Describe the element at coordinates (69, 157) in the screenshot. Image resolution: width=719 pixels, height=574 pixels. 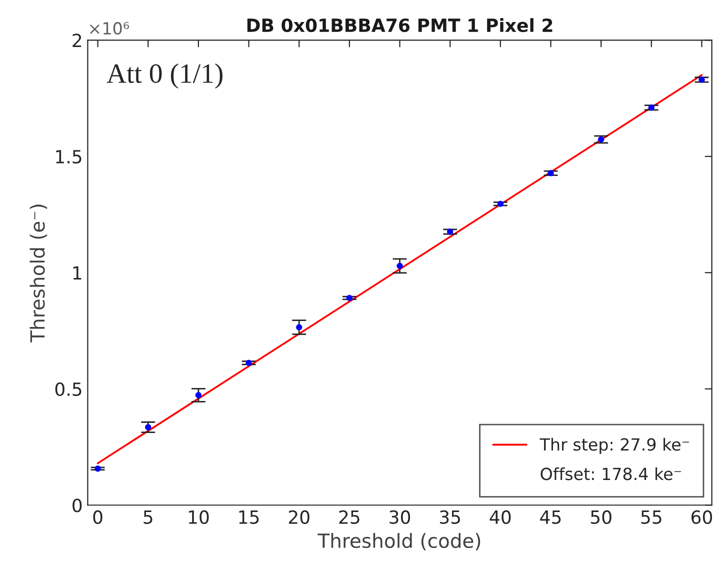
I see `y-tick-label: 1.5` at that location.